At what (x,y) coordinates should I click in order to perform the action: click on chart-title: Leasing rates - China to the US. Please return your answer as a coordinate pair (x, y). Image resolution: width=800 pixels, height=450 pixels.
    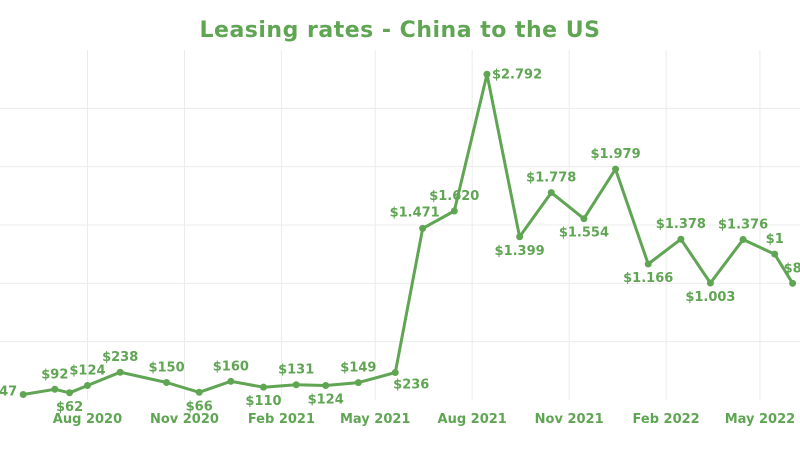
    Looking at the image, I should click on (400, 30).